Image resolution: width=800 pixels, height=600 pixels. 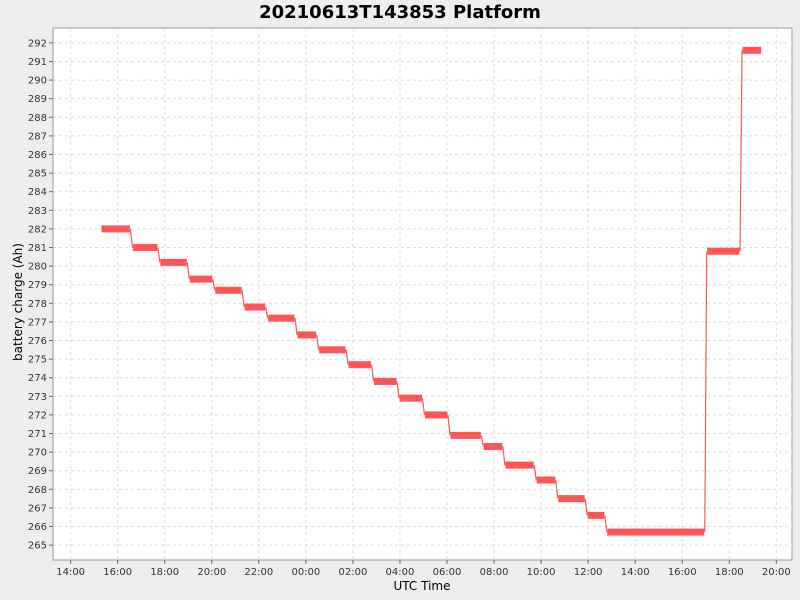 I want to click on y-tick-label: 265, so click(x=37, y=546).